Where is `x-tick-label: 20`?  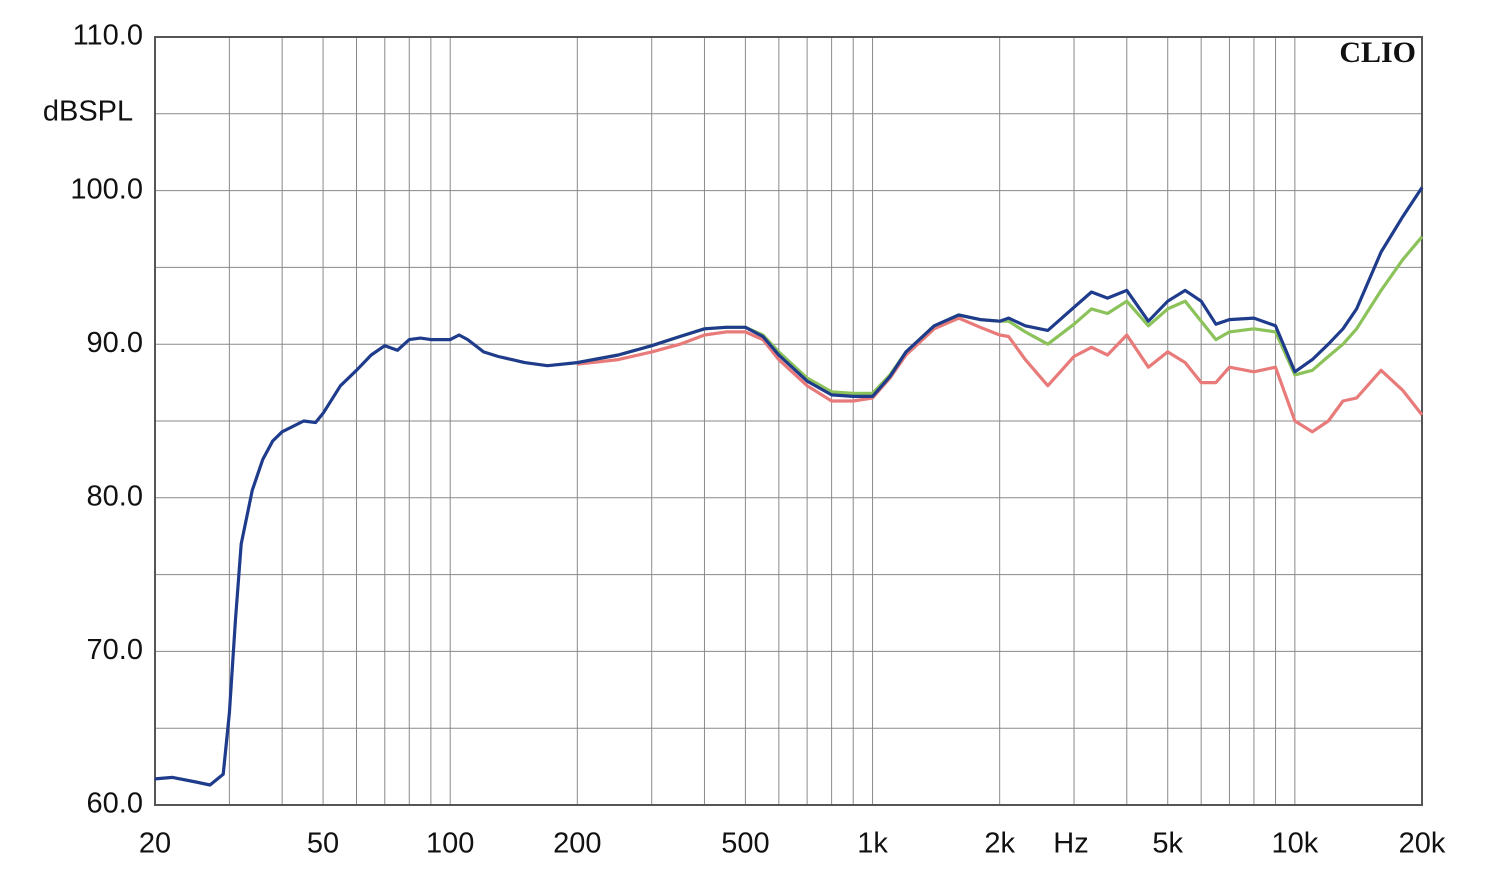 x-tick-label: 20 is located at coordinates (155, 844).